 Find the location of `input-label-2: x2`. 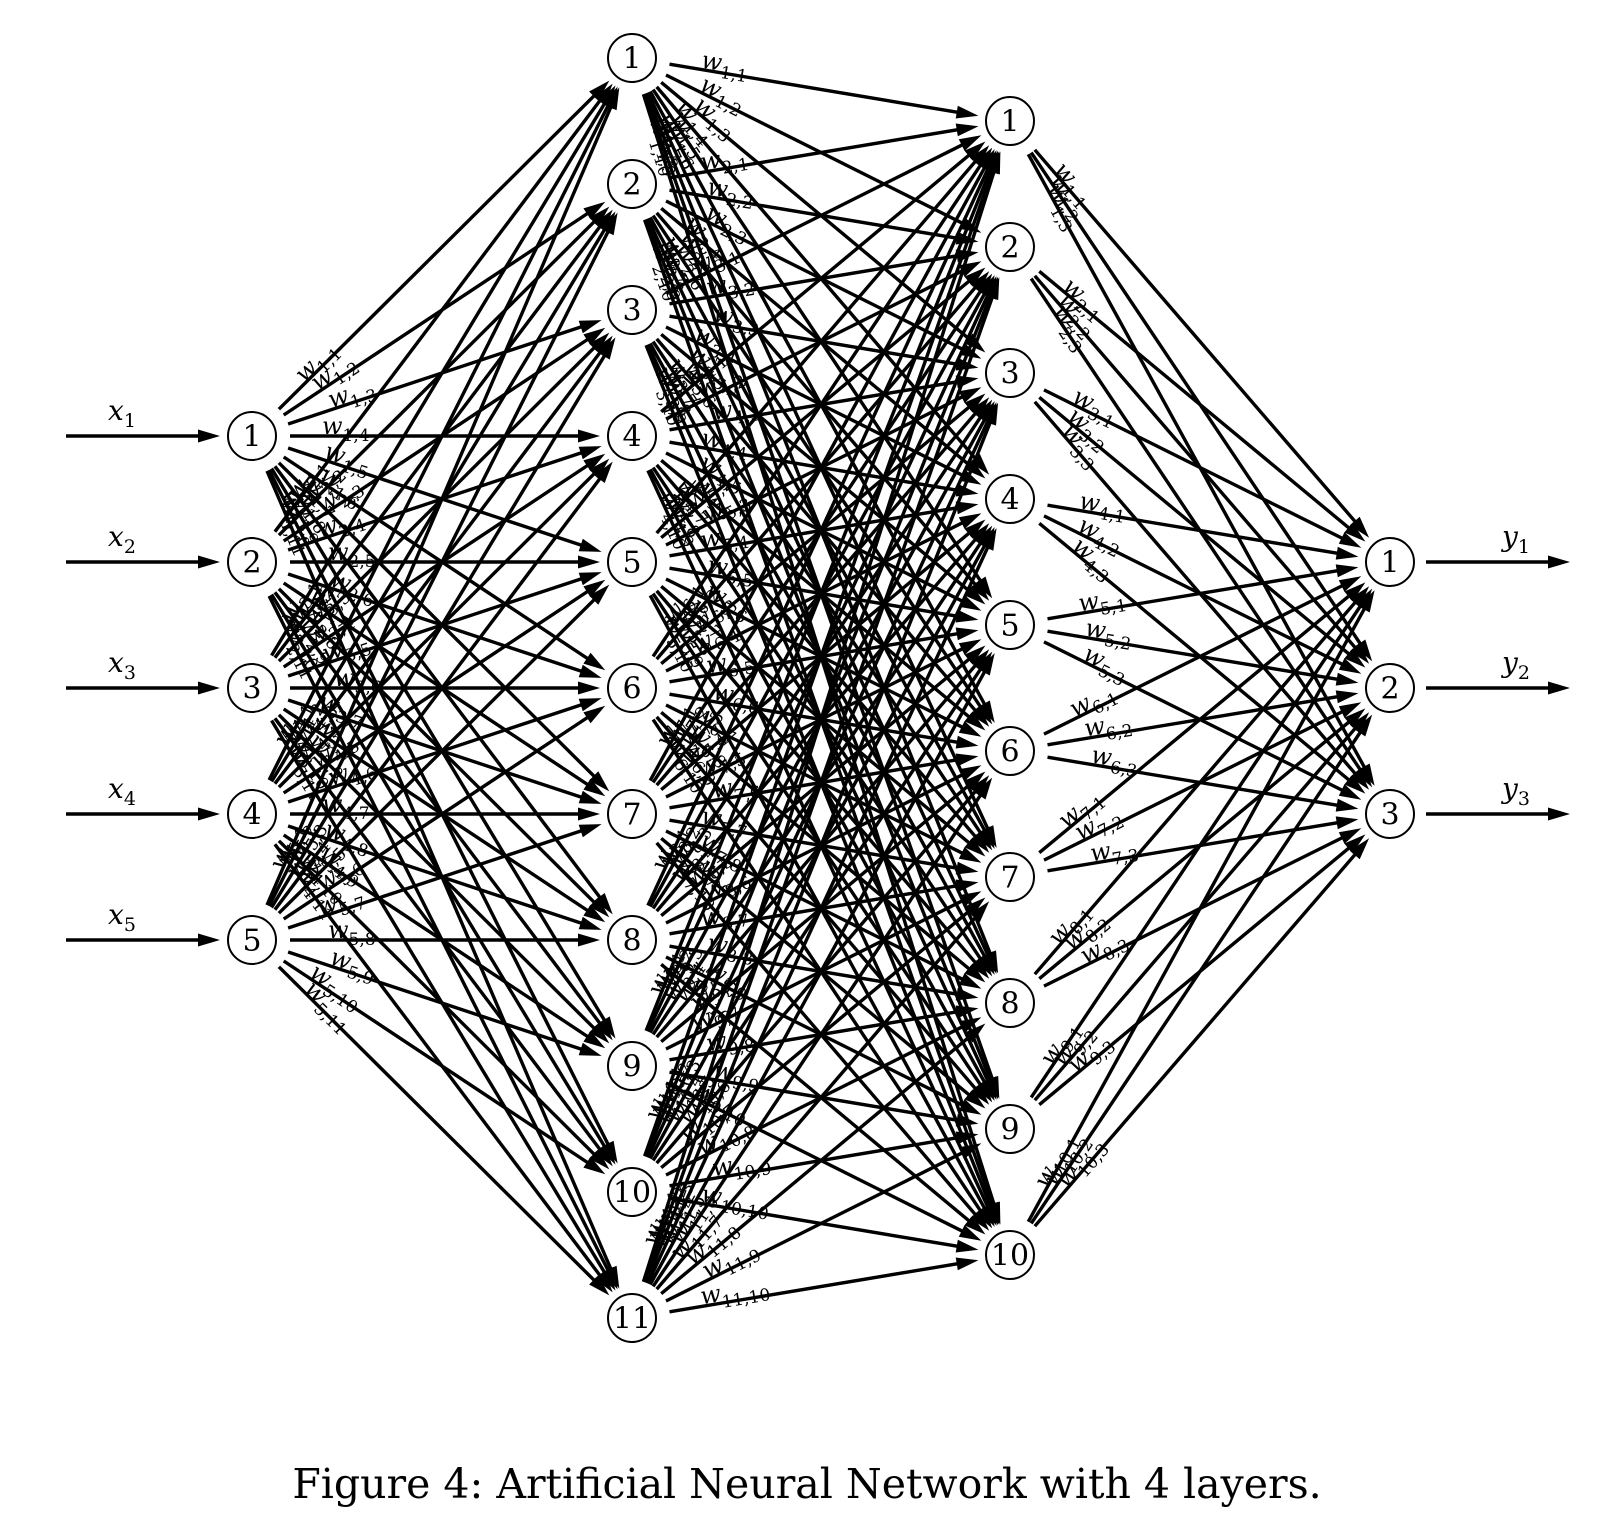

input-label-2: x2 is located at coordinates (122, 539).